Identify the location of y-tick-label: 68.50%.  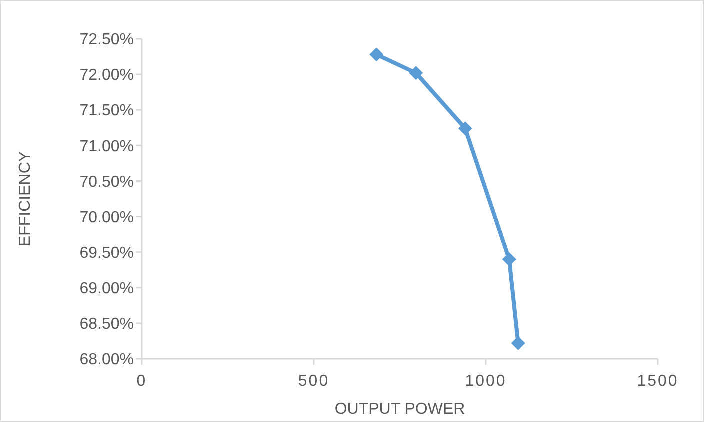
(107, 325).